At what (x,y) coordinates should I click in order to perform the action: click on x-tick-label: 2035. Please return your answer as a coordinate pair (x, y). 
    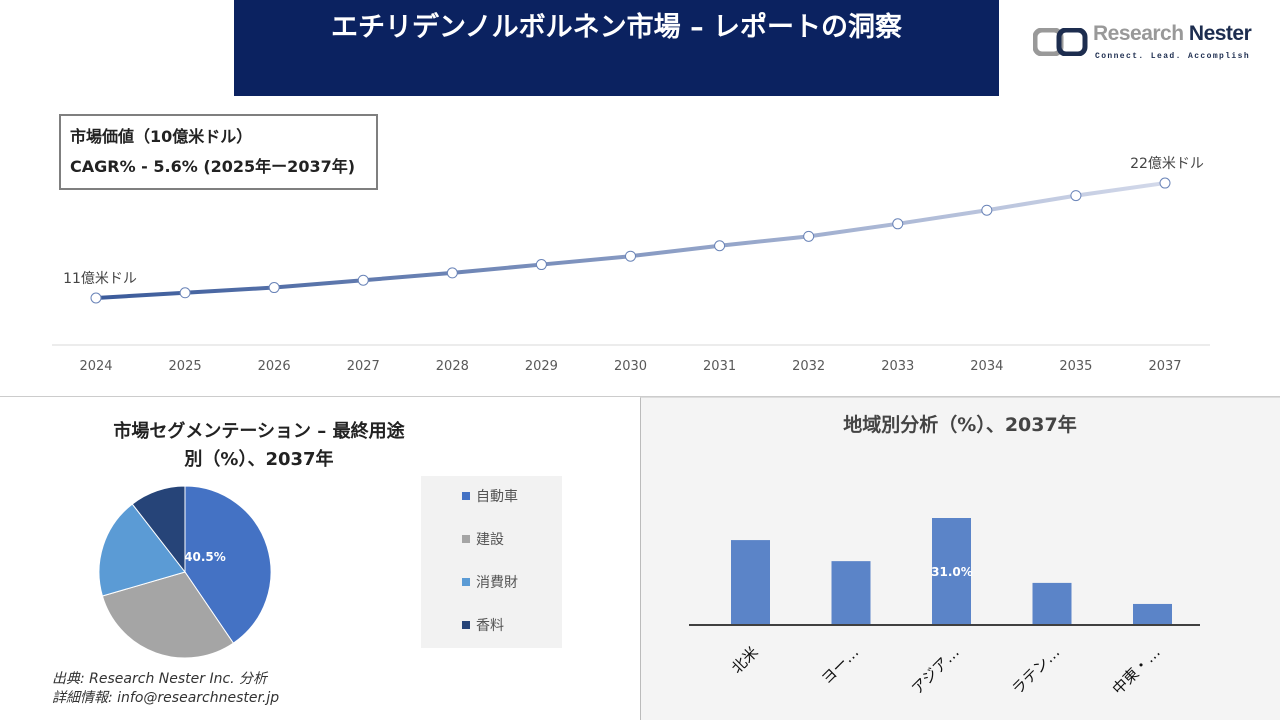
    Looking at the image, I should click on (1075, 366).